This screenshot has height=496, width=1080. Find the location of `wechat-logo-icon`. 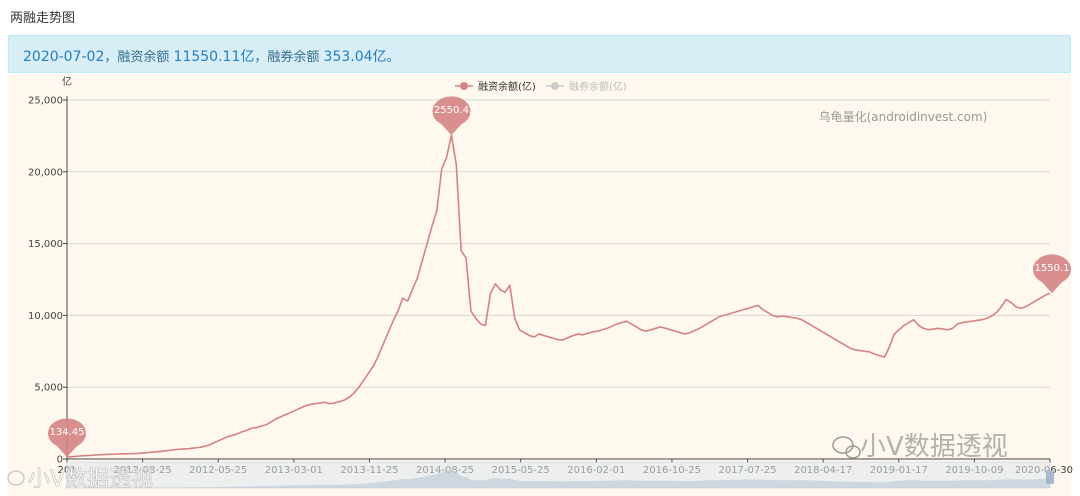

wechat-logo-icon is located at coordinates (843, 445).